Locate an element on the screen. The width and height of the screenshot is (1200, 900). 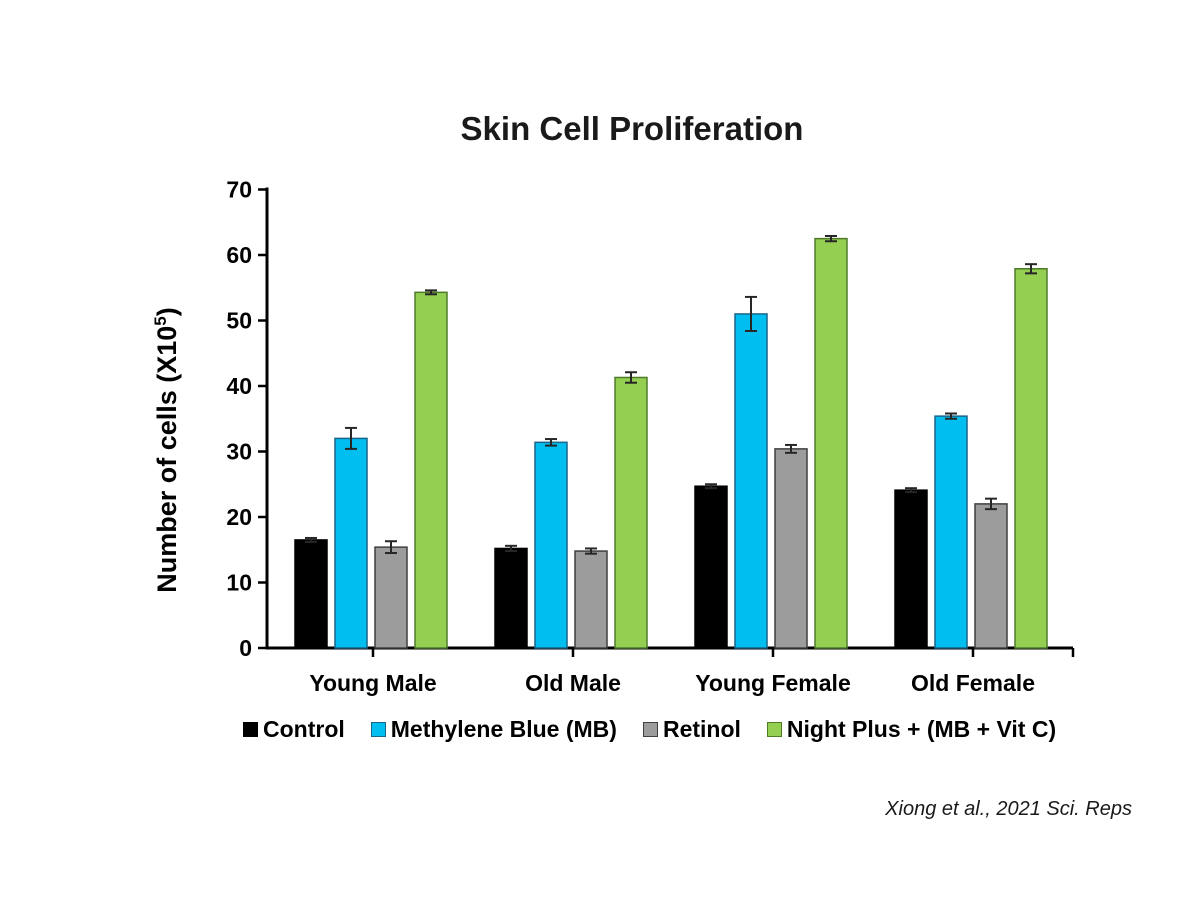
y-tick-label: 30 is located at coordinates (239, 452).